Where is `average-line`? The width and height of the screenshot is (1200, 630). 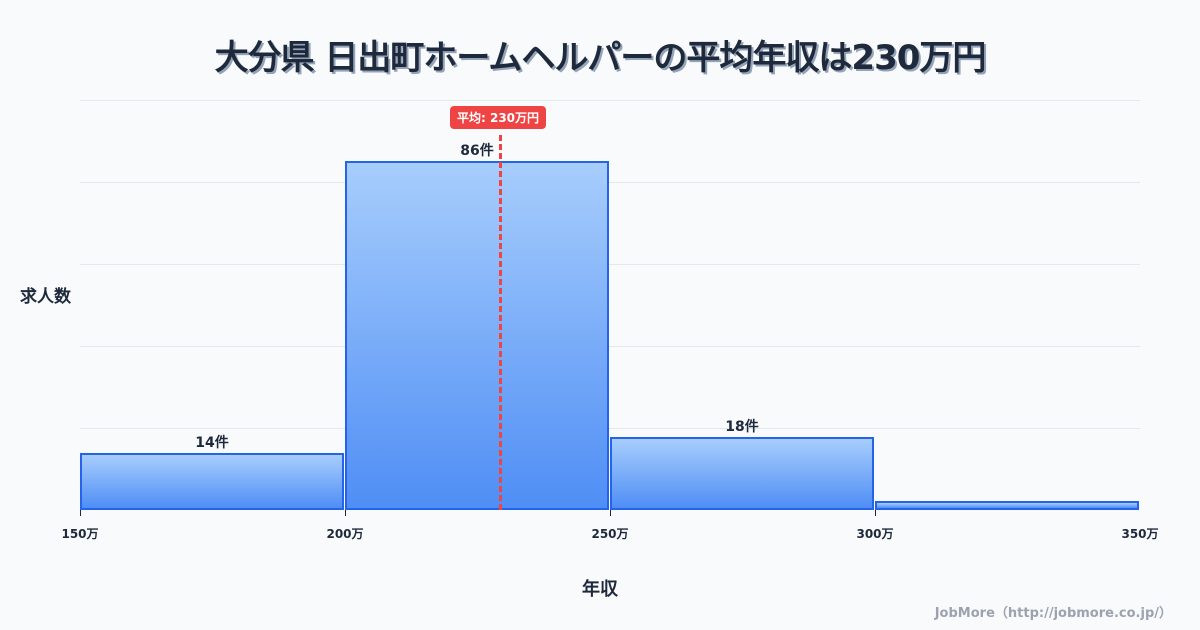
average-line is located at coordinates (500, 322).